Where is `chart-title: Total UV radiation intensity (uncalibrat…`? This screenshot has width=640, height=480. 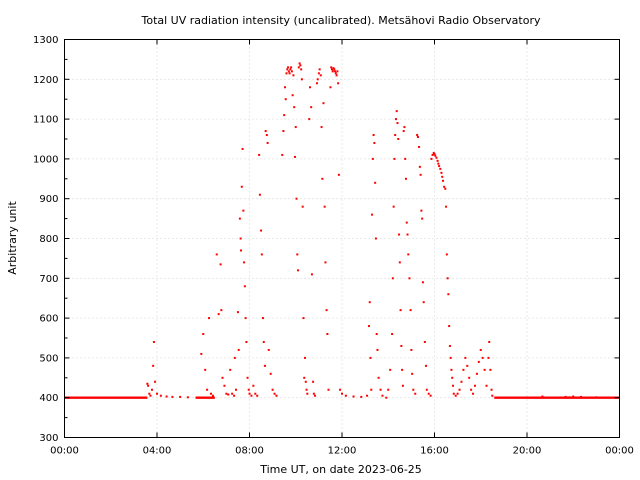
chart-title: Total UV radiation intensity (uncalibrat… is located at coordinates (341, 20).